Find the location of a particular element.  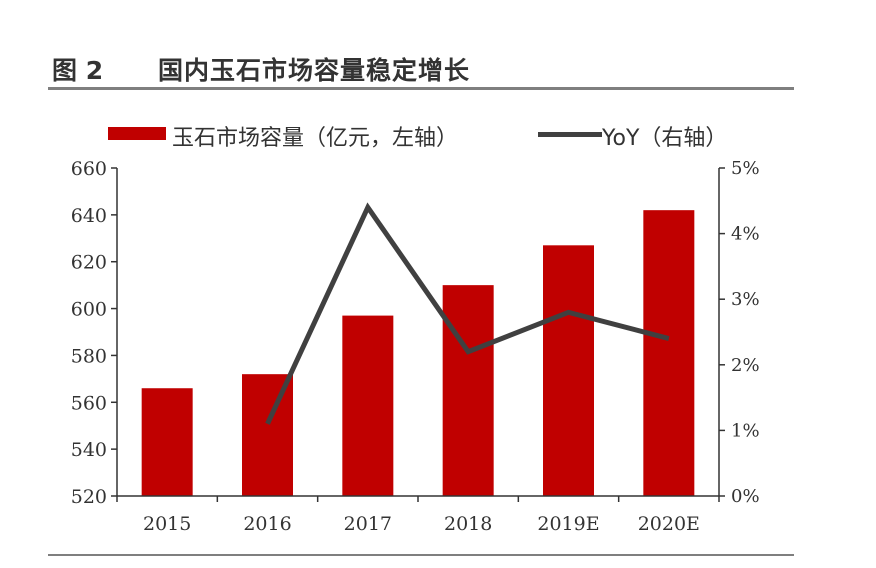

y-left-tick-label: 600 is located at coordinates (89, 310).